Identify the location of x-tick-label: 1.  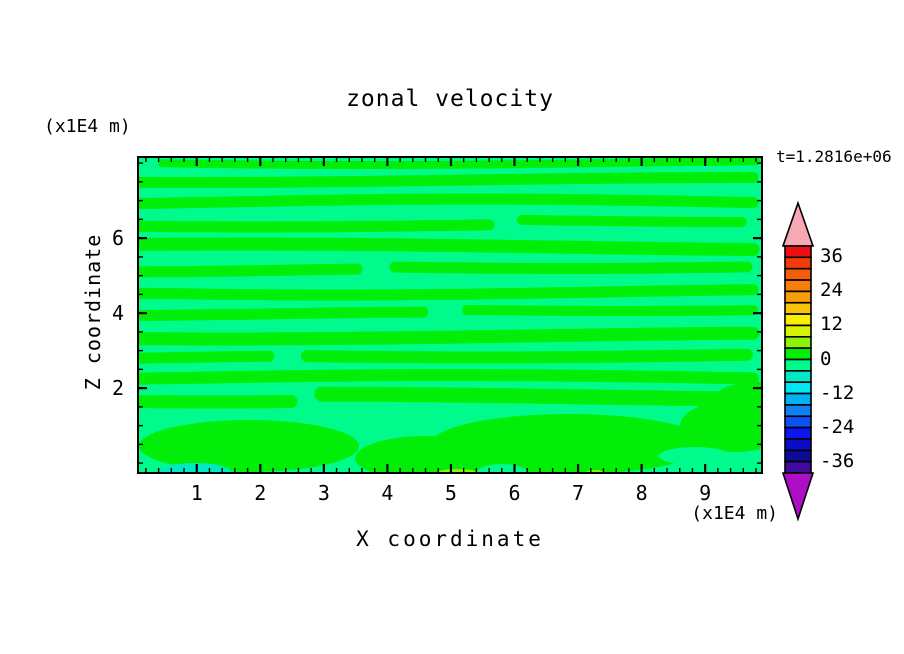
(196, 493).